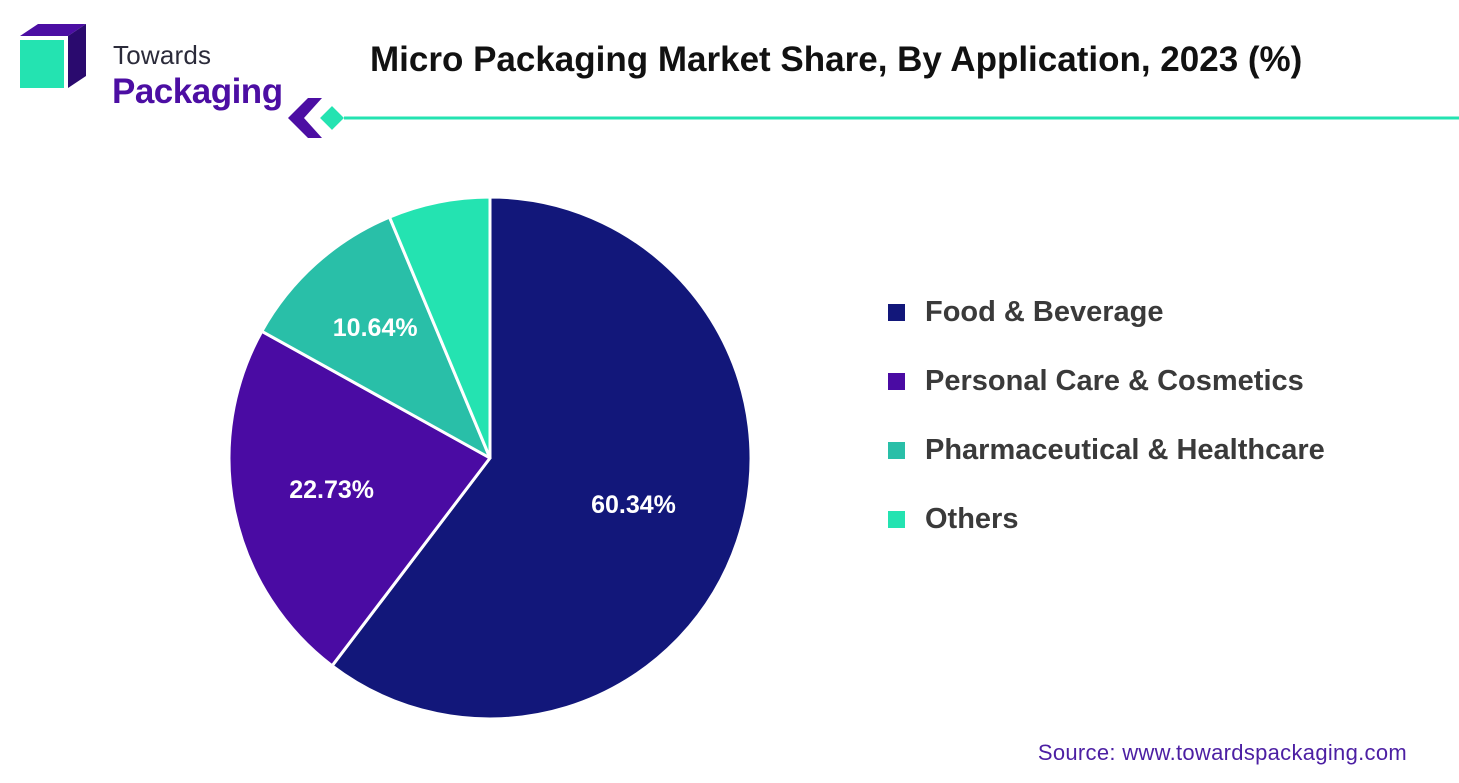 This screenshot has height=783, width=1459. Describe the element at coordinates (633, 505) in the screenshot. I see `slice-value-label: 60.34%` at that location.